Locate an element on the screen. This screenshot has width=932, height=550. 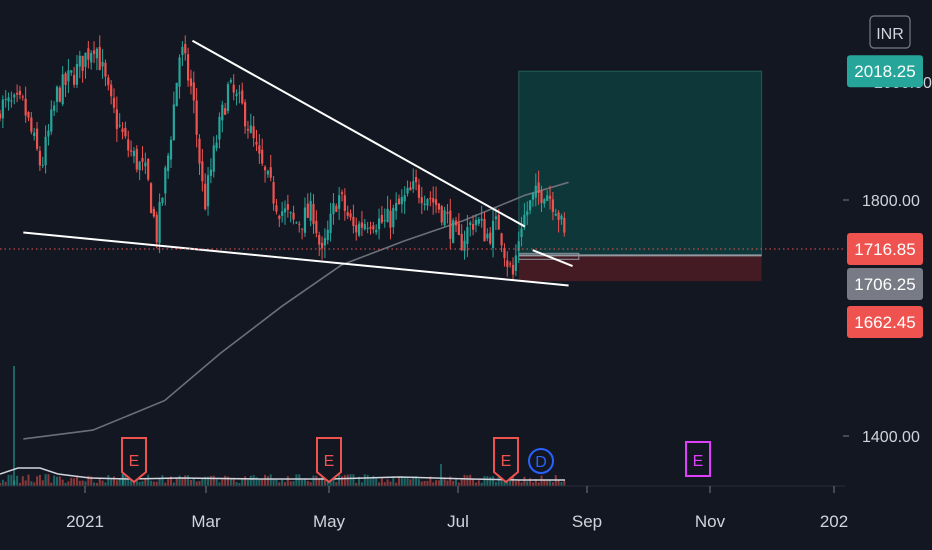
price-badge-label: 2018.25 is located at coordinates (884, 71).